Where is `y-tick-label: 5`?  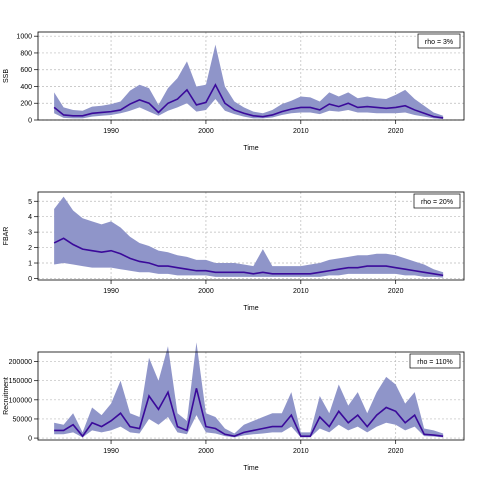
y-tick-label: 5 is located at coordinates (30, 202).